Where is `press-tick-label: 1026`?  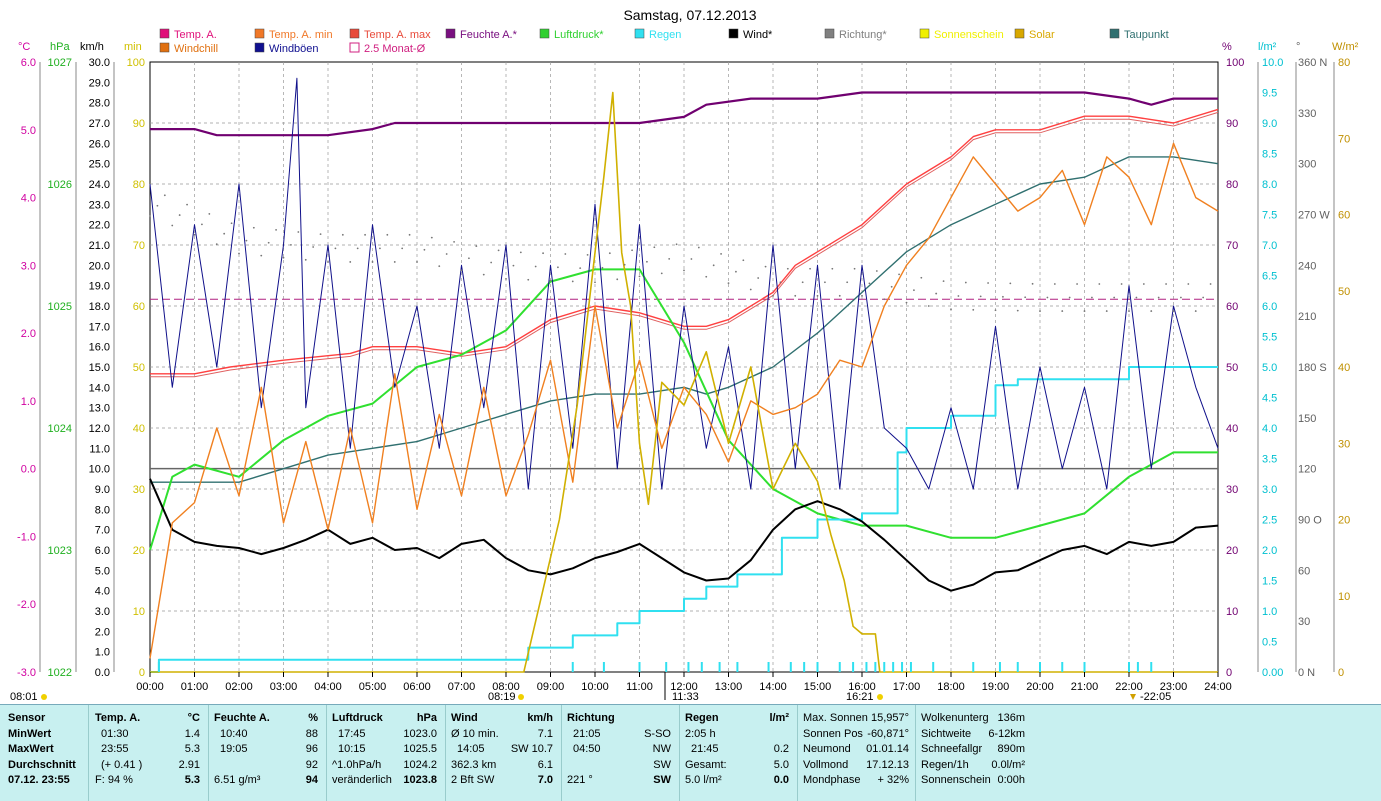
press-tick-label: 1026 is located at coordinates (60, 185).